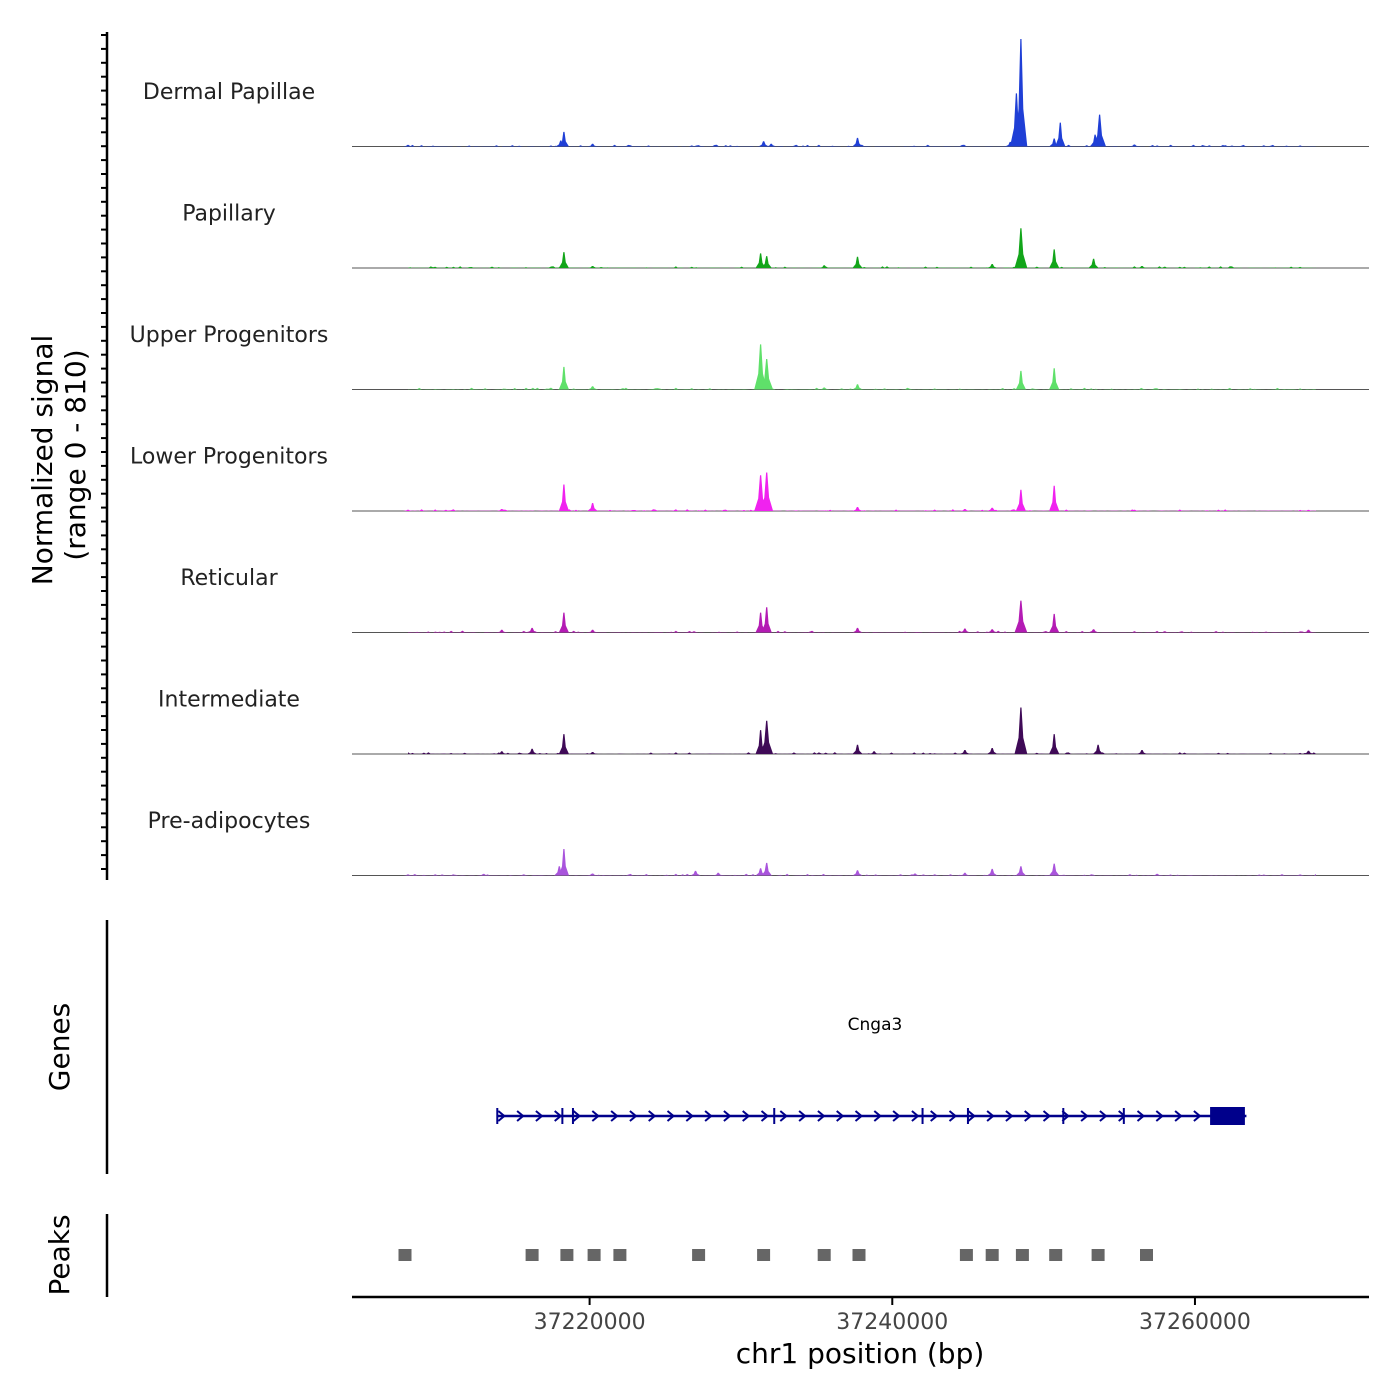 This screenshot has height=1400, width=1400. I want to click on track-label: Papillary, so click(229, 214).